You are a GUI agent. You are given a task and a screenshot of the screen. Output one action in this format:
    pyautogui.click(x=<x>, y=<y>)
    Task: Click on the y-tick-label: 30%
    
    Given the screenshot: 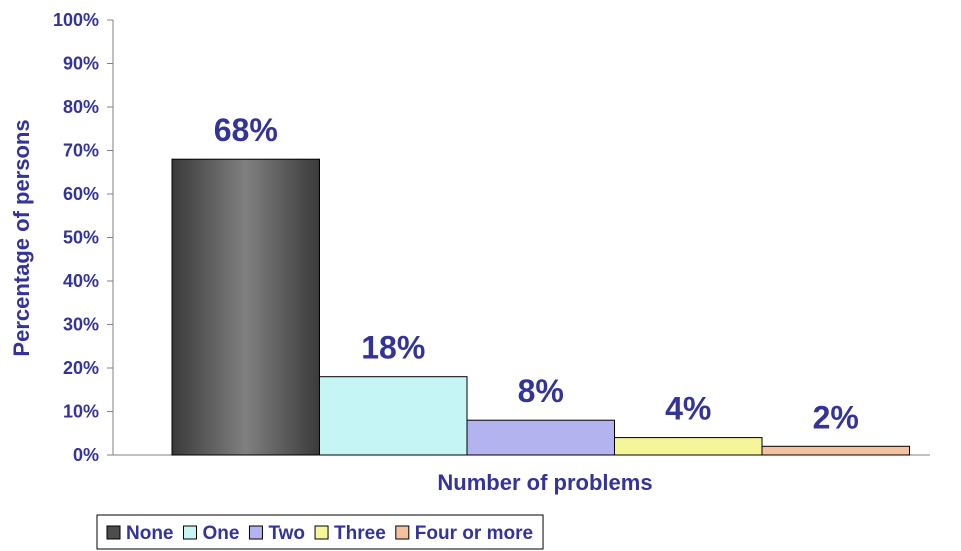 What is the action you would take?
    pyautogui.click(x=81, y=325)
    